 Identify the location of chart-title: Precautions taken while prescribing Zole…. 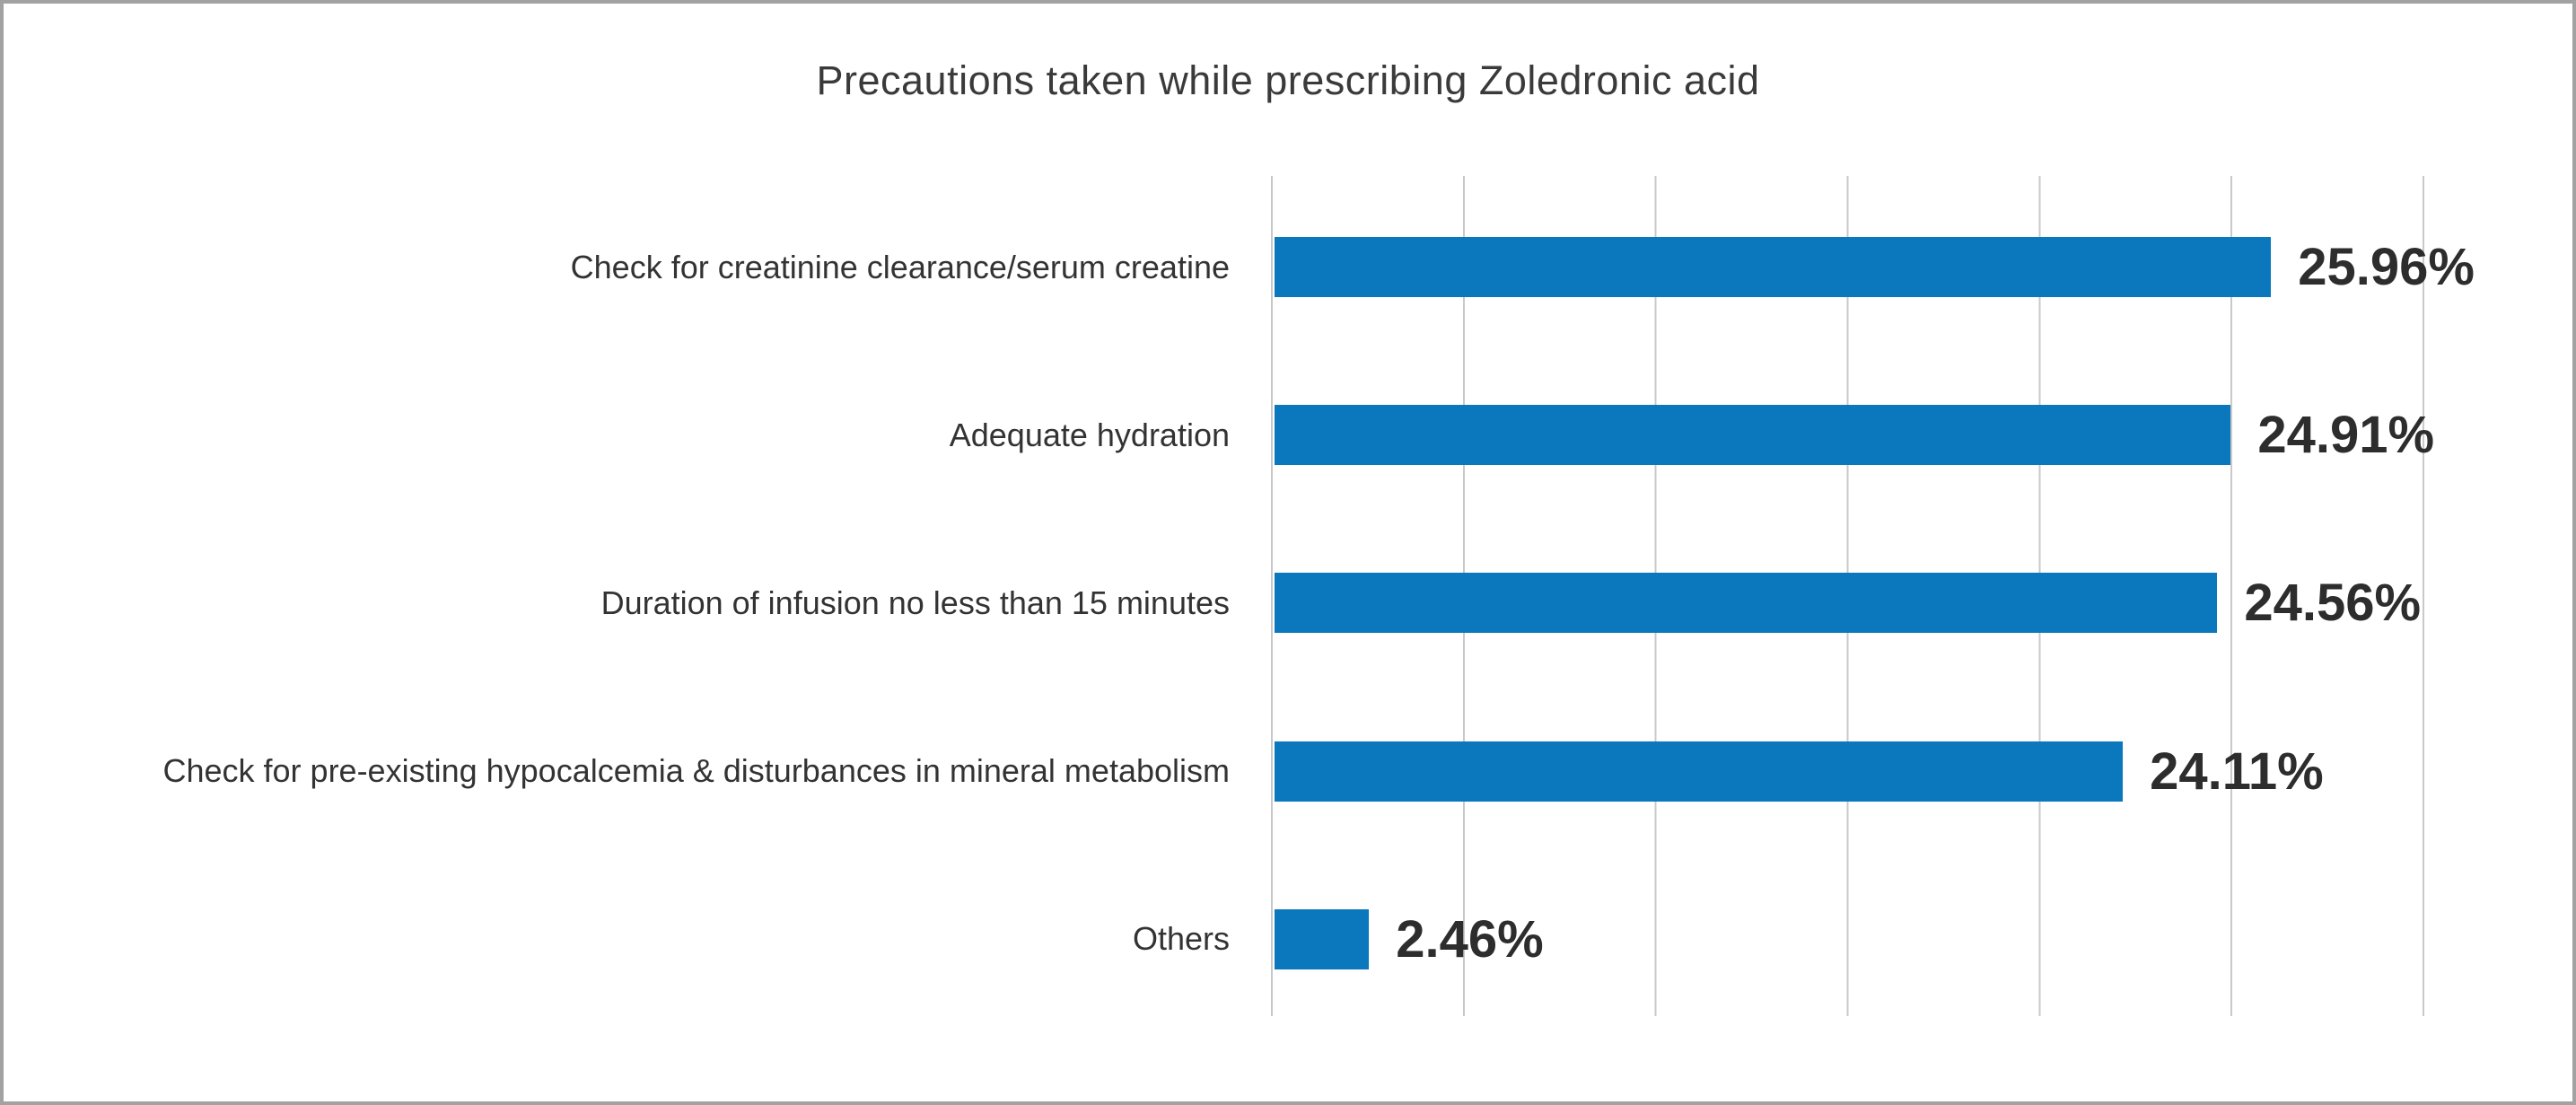
(1288, 80).